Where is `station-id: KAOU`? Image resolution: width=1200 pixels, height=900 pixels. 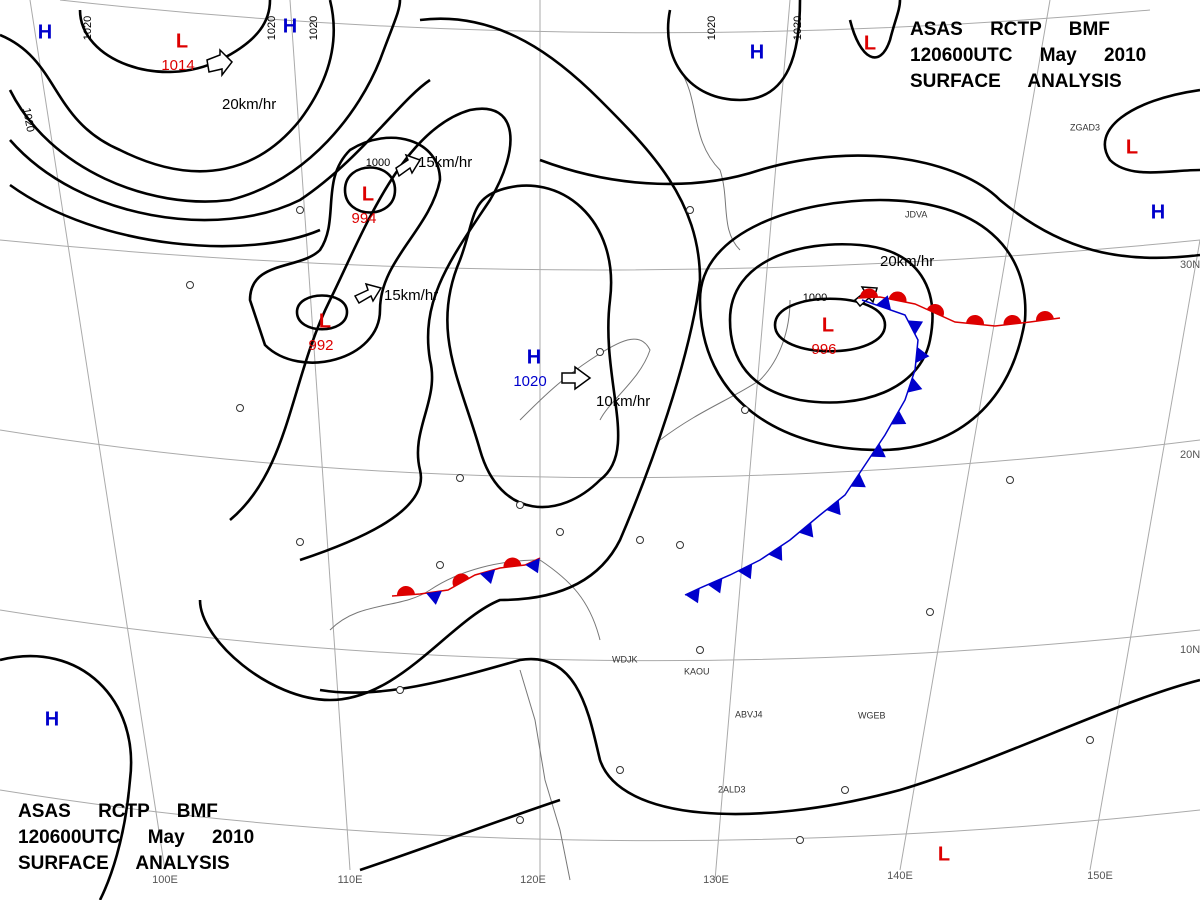
station-id: KAOU is located at coordinates (697, 671).